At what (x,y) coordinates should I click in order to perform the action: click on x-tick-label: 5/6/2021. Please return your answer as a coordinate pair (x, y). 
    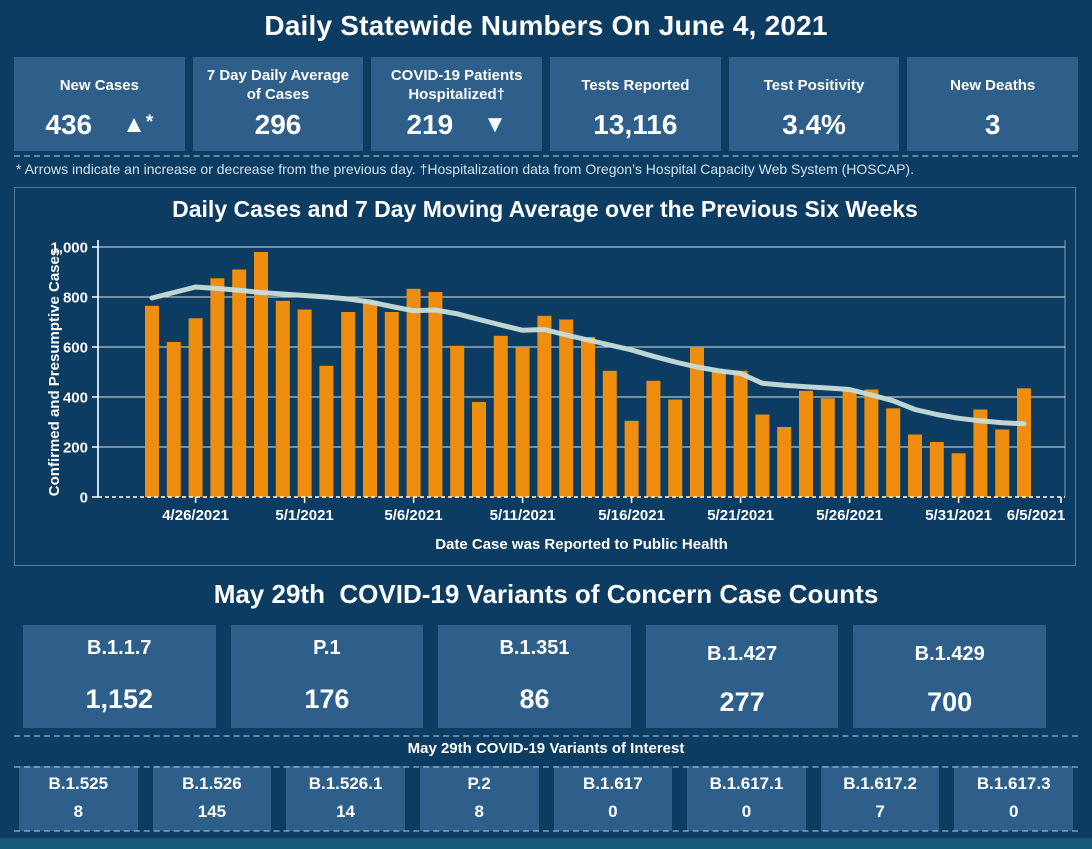
    Looking at the image, I should click on (413, 515).